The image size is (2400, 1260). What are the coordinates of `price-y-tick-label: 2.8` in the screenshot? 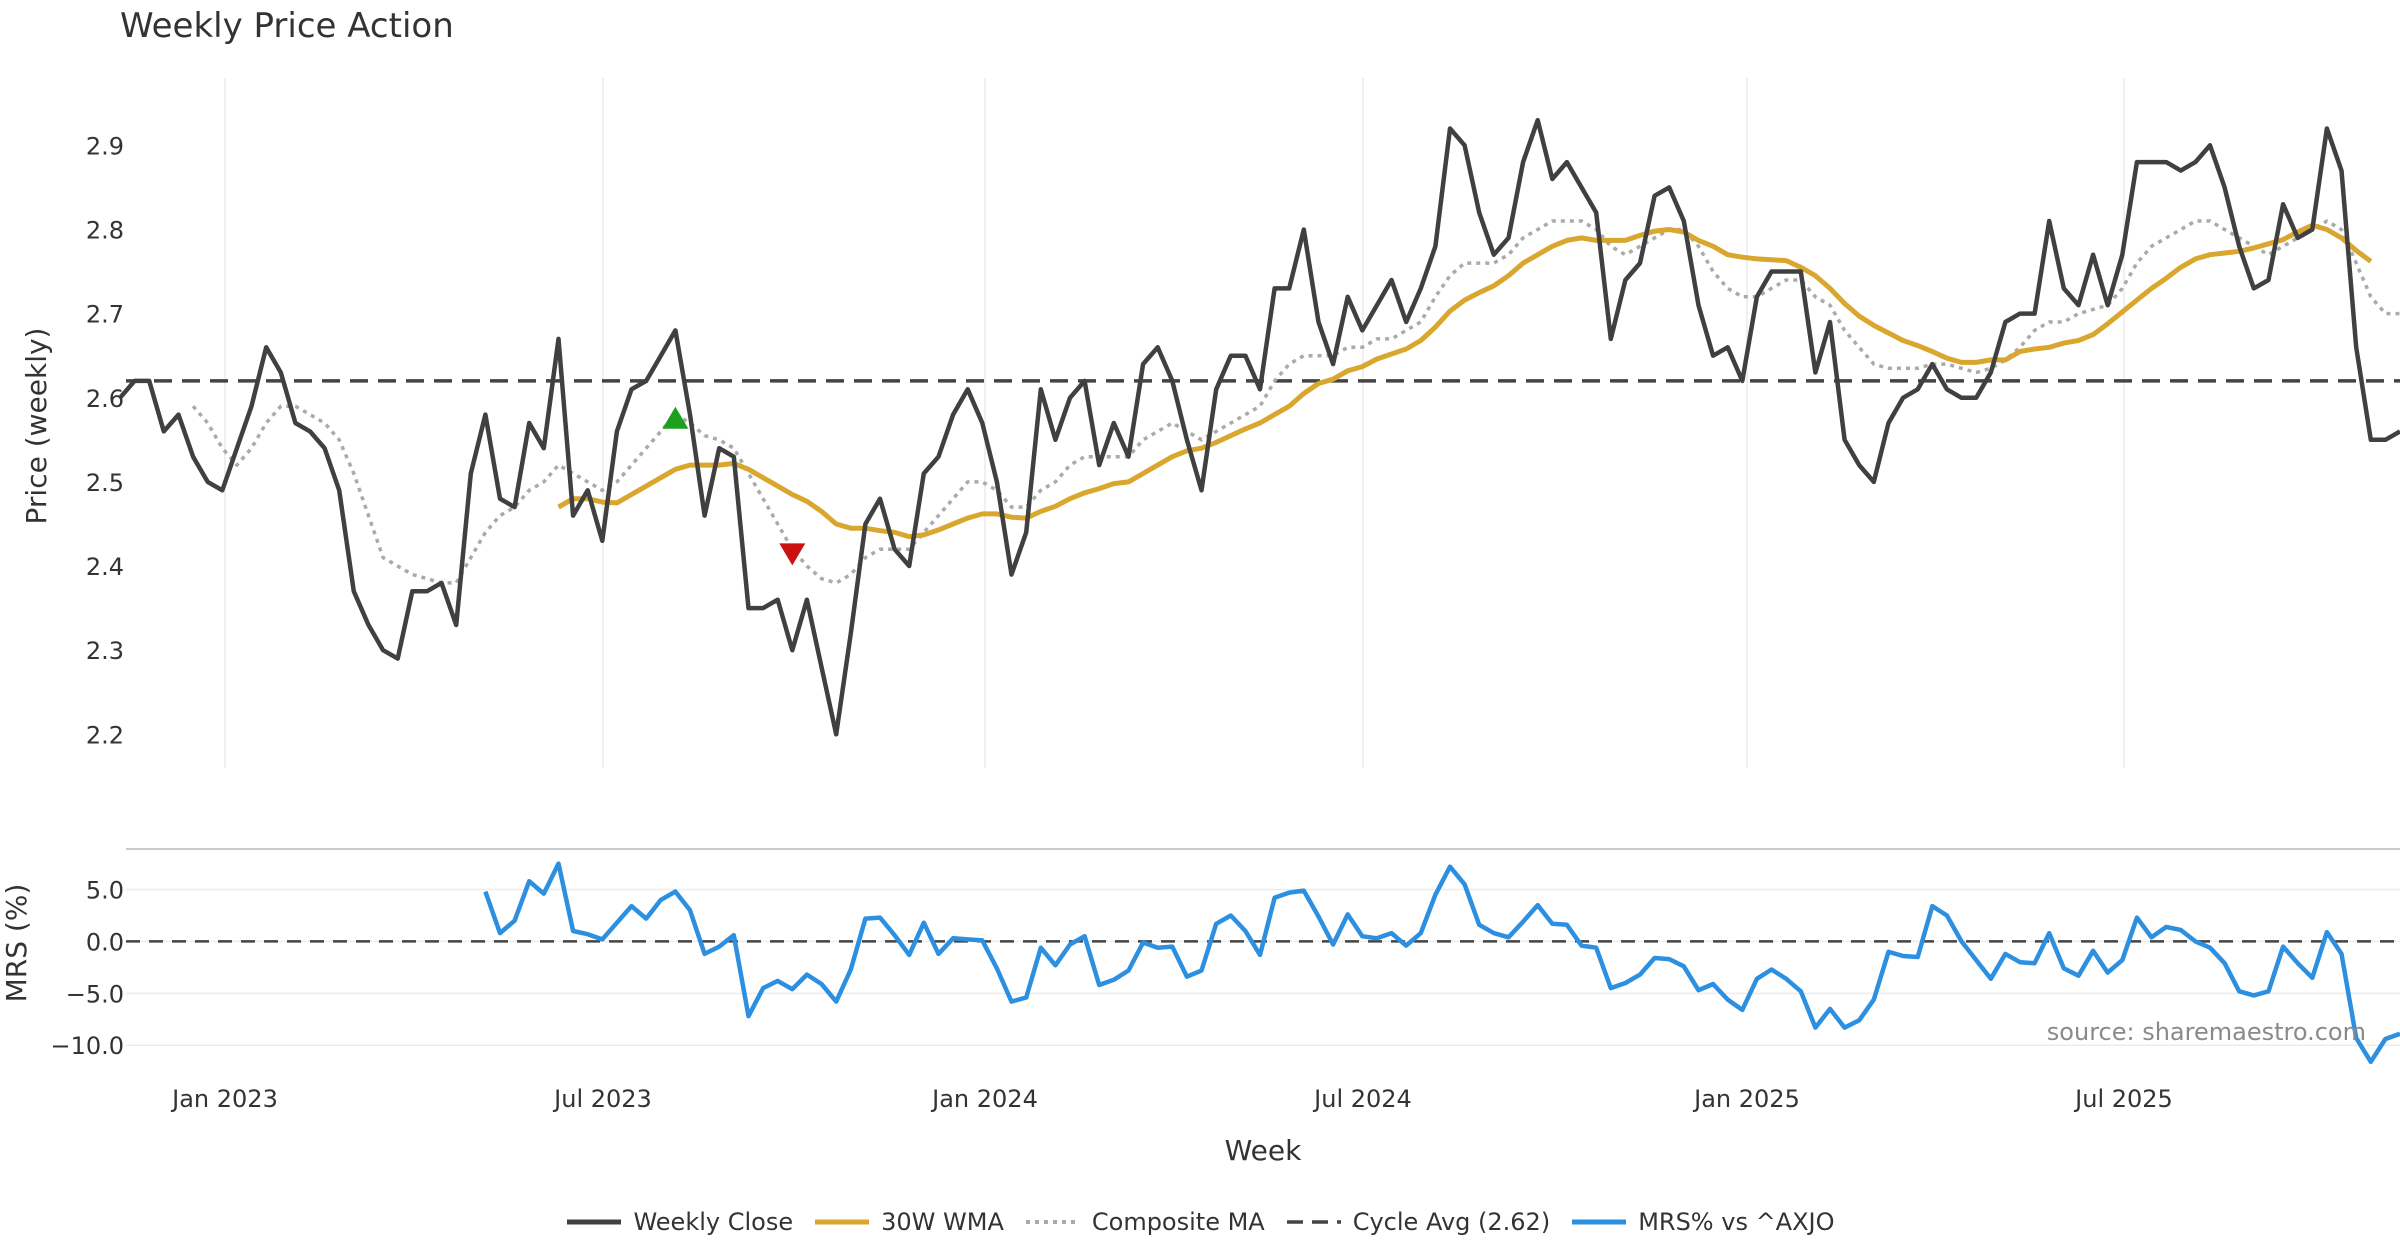 It's located at (105, 230).